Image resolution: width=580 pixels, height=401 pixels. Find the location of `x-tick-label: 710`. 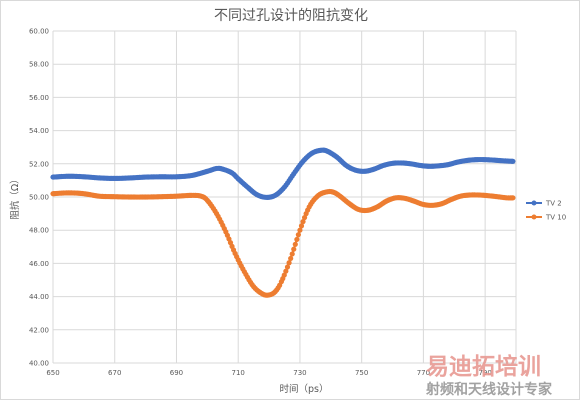

x-tick-label: 710 is located at coordinates (238, 373).